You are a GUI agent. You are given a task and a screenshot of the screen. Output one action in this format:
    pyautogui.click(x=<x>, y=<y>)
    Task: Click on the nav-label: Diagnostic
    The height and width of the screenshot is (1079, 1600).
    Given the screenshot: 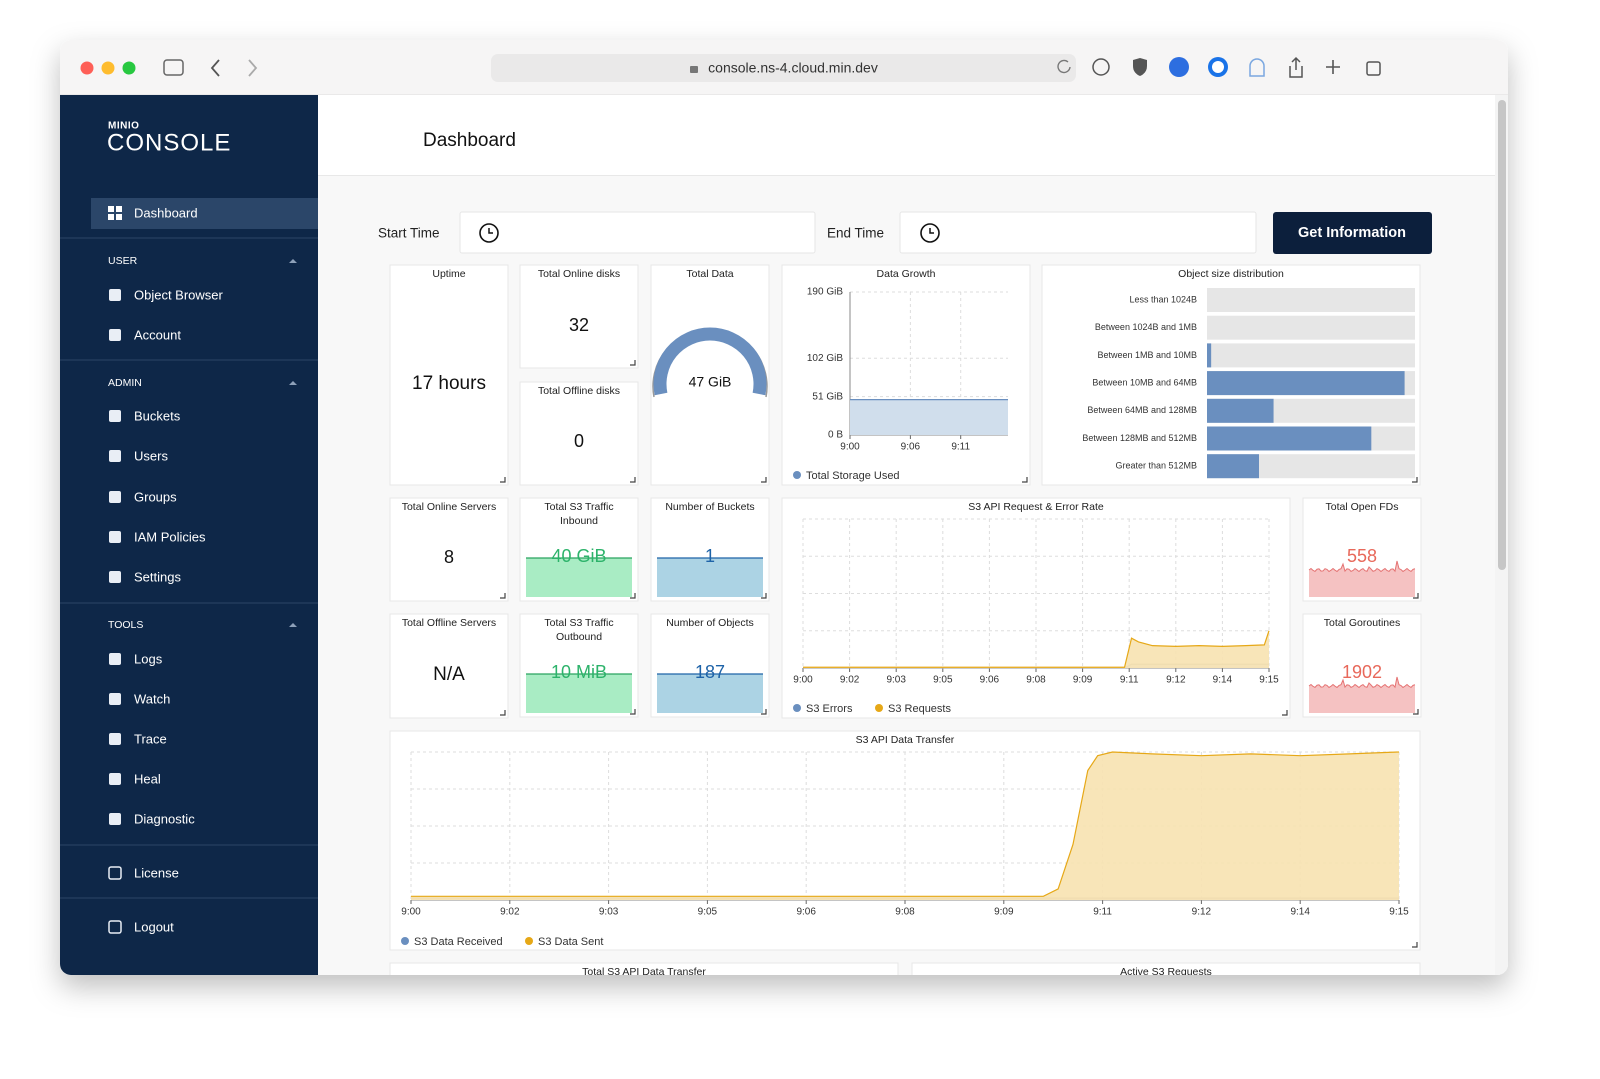 What is the action you would take?
    pyautogui.click(x=164, y=818)
    